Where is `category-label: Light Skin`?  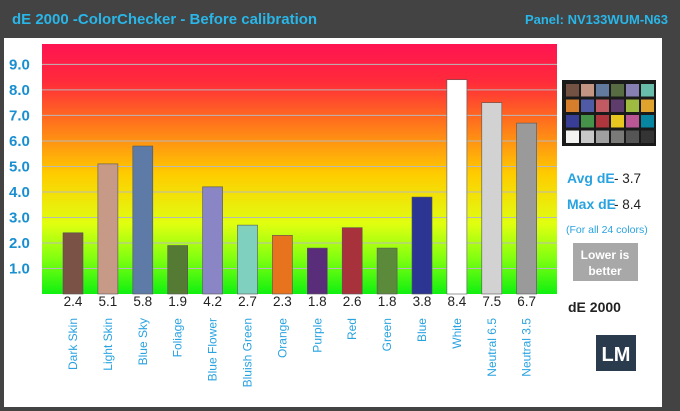
category-label: Light Skin is located at coordinates (108, 344).